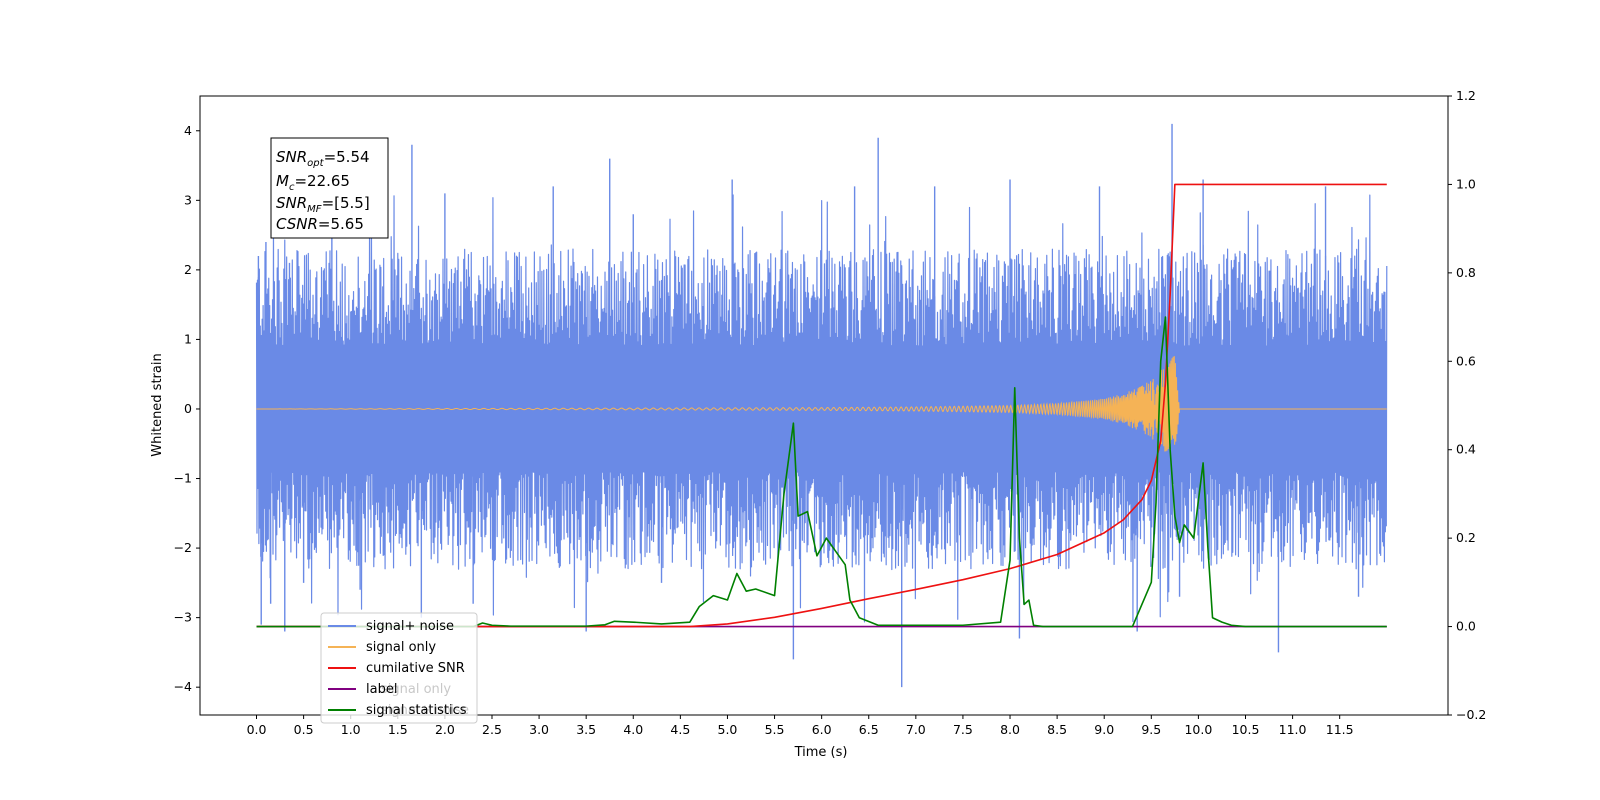 This screenshot has width=1600, height=800. Describe the element at coordinates (586, 729) in the screenshot. I see `x-tick-label: 3.5` at that location.